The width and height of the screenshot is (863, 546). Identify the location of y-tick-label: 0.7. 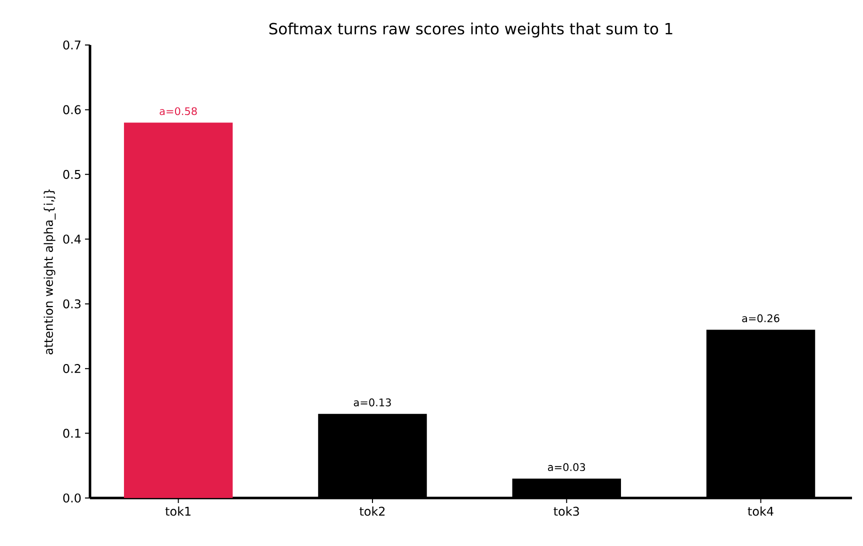
(71, 45).